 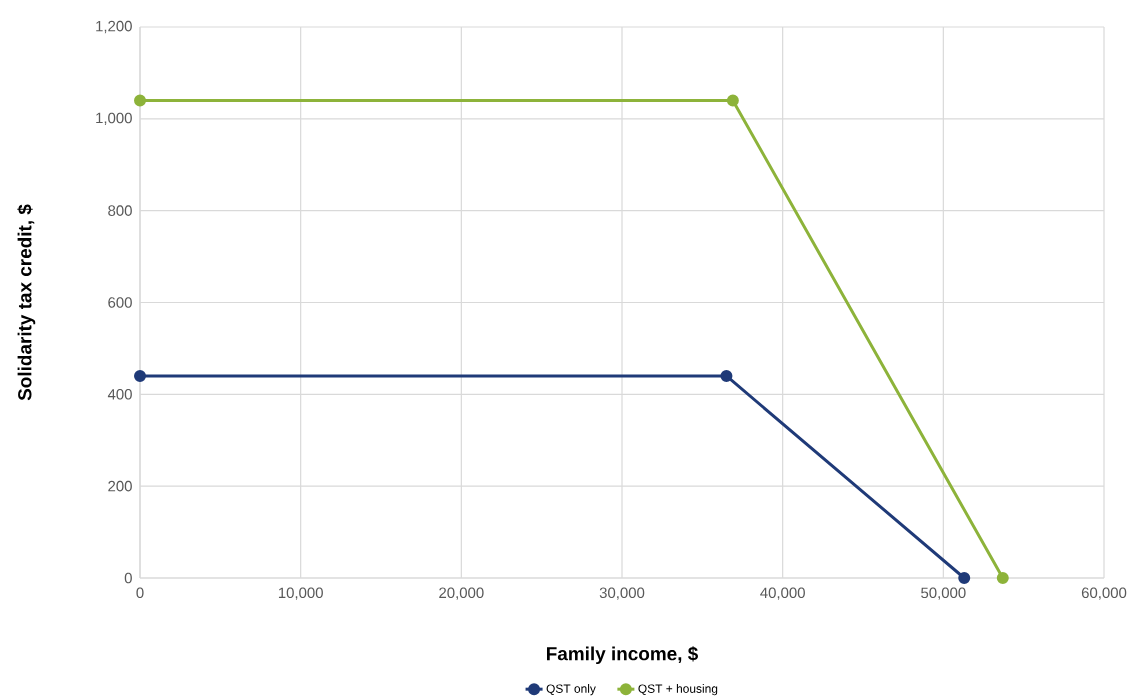 What do you see at coordinates (678, 690) in the screenshot?
I see `legend-label: QST + housing` at bounding box center [678, 690].